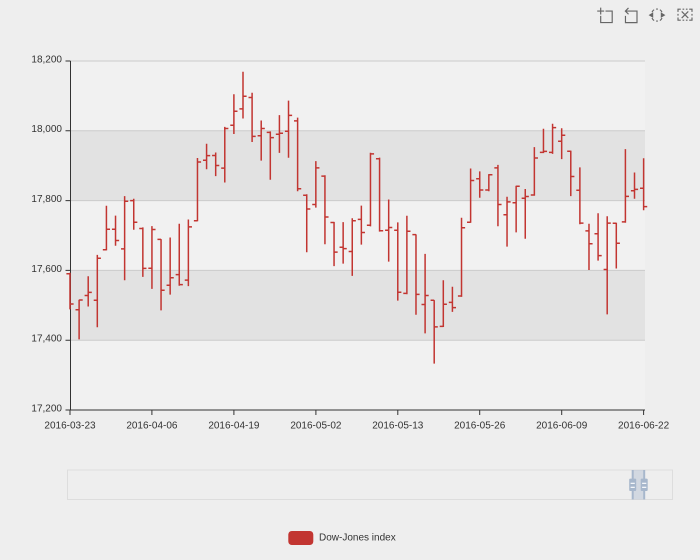  Describe the element at coordinates (357, 537) in the screenshot. I see `svg-text: Dow-Jones index` at that location.